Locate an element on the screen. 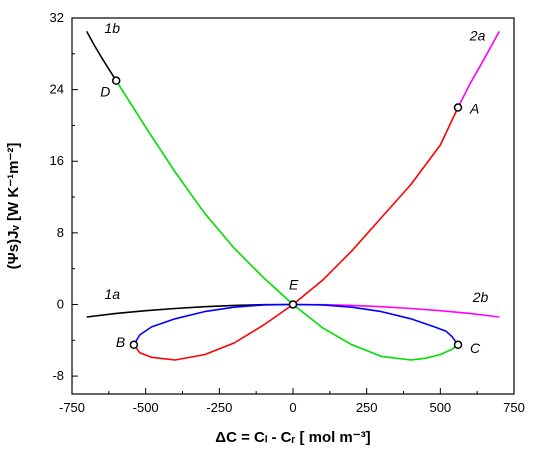 This screenshot has width=550, height=459. y-tick-label: 8 is located at coordinates (60, 232).